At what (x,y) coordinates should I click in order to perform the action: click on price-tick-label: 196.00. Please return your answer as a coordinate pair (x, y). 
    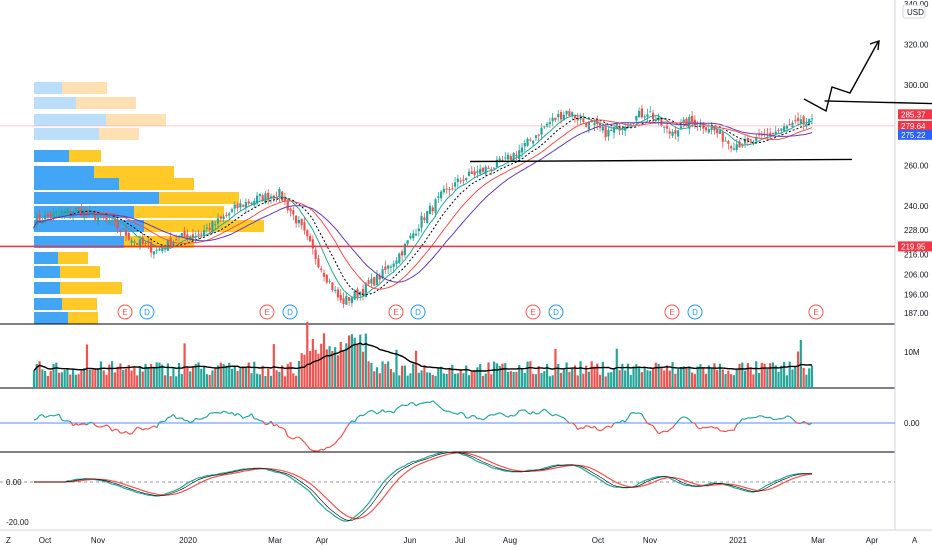
    Looking at the image, I should click on (916, 295).